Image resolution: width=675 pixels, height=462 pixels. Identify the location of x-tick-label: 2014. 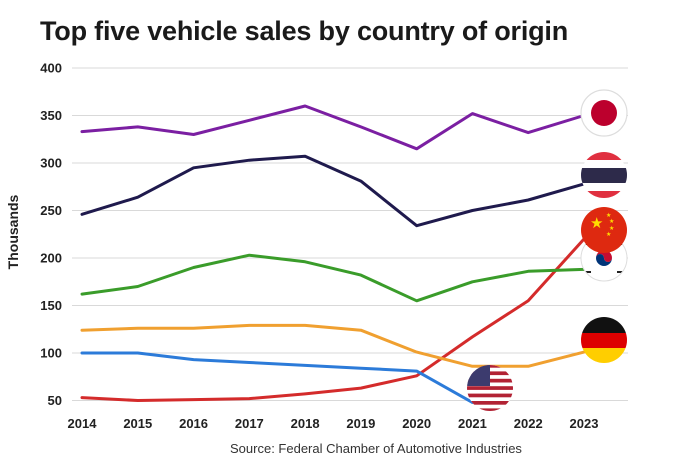
(83, 423).